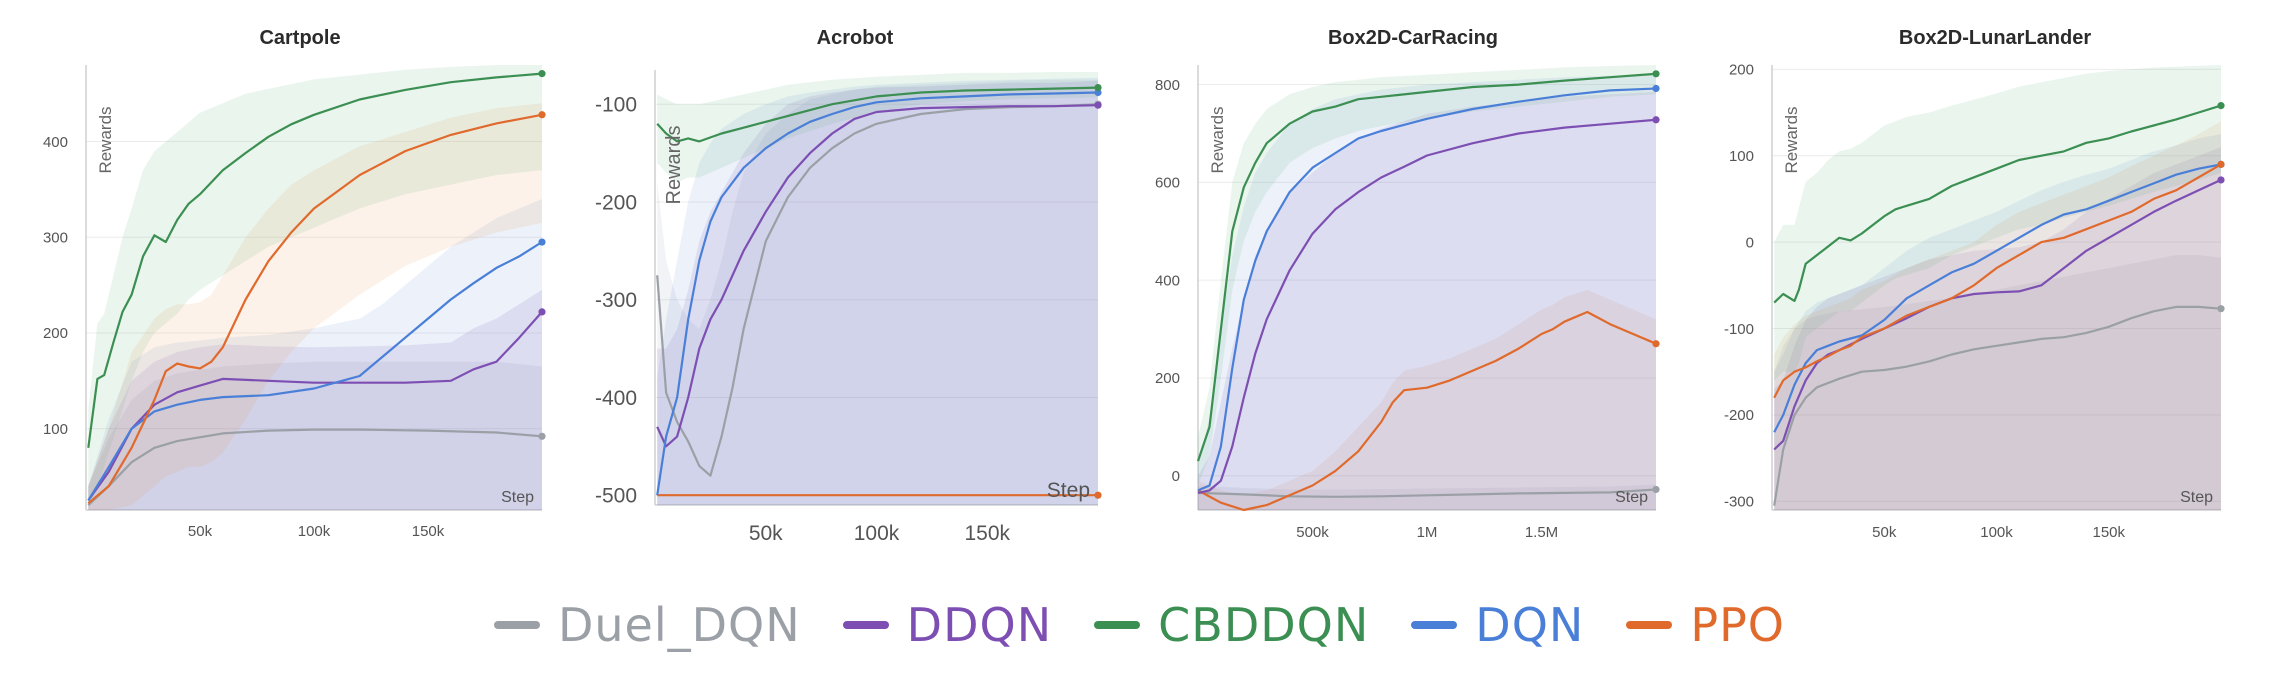 Image resolution: width=2279 pixels, height=695 pixels. Describe the element at coordinates (55, 238) in the screenshot. I see `y-tick-label: 300` at that location.